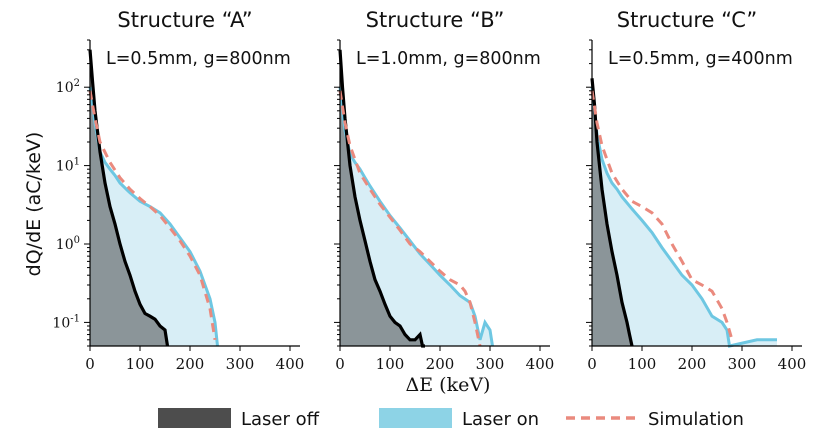  I want to click on panel-b-laser-on-fill, so click(416, 216).